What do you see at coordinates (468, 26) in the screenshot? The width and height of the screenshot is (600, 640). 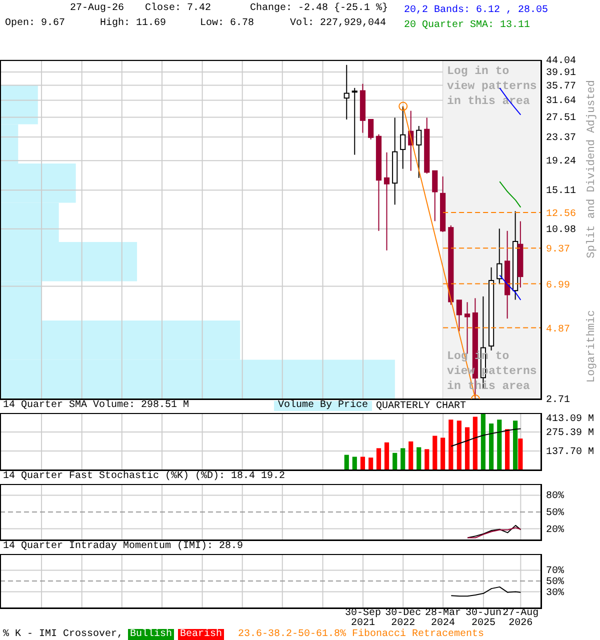 I see `text: 20 Quarter SMA: 13.11` at bounding box center [468, 26].